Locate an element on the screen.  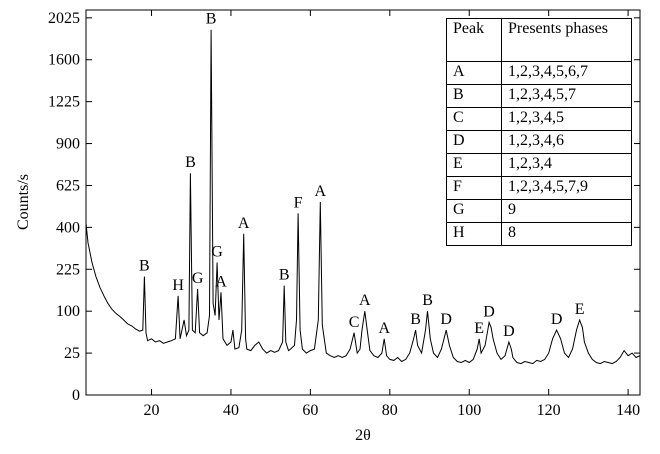
y-tick-label: 900 is located at coordinates (68, 144).